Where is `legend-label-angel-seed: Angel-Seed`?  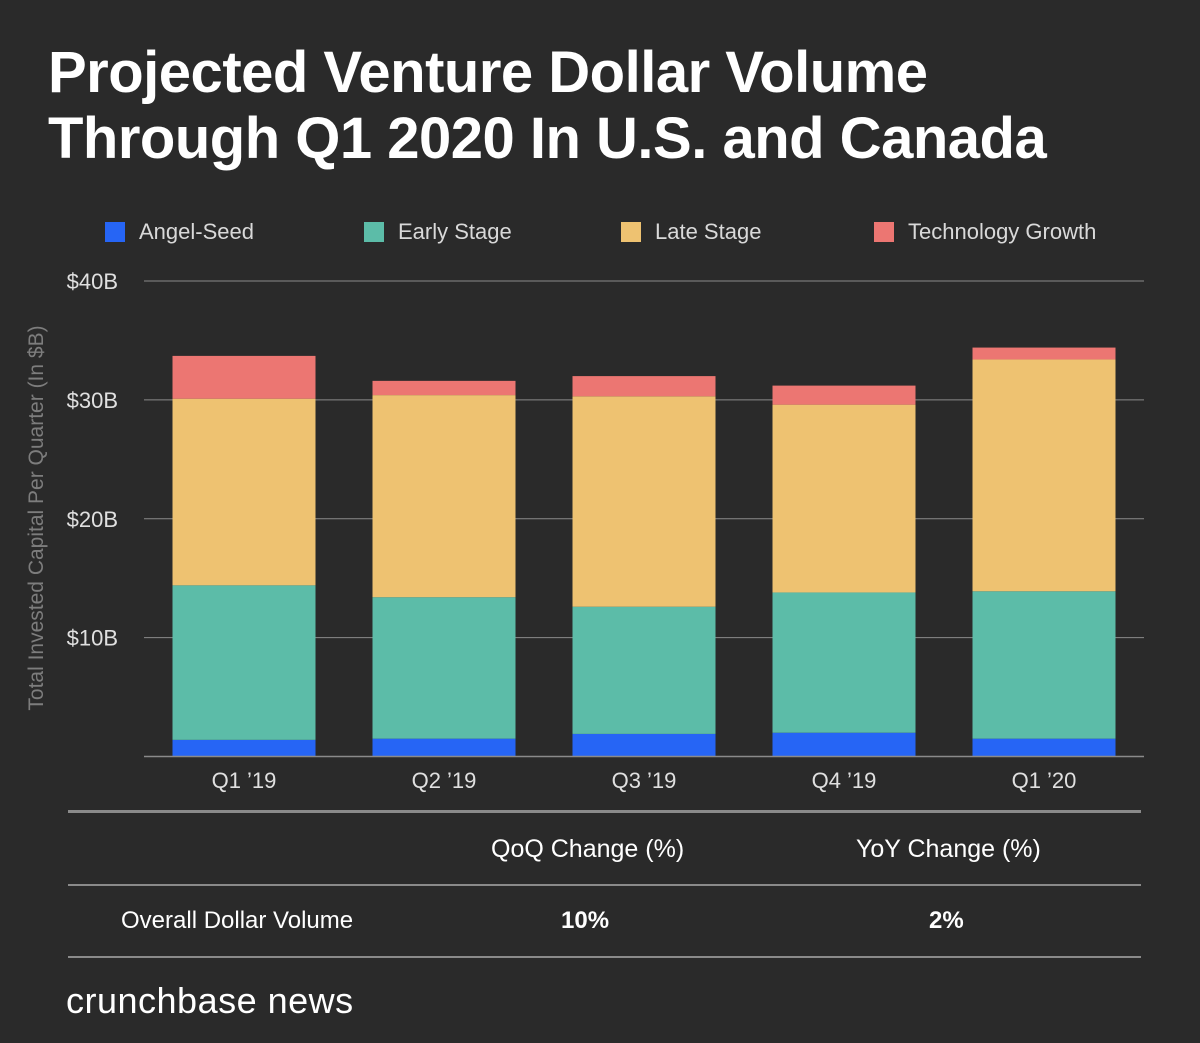 legend-label-angel-seed: Angel-Seed is located at coordinates (196, 231).